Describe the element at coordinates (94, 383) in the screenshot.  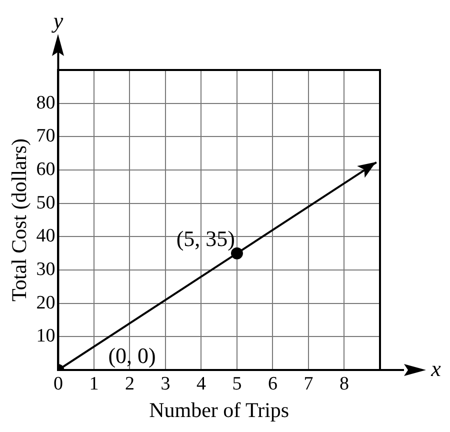
I see `x-tick-label: 1` at that location.